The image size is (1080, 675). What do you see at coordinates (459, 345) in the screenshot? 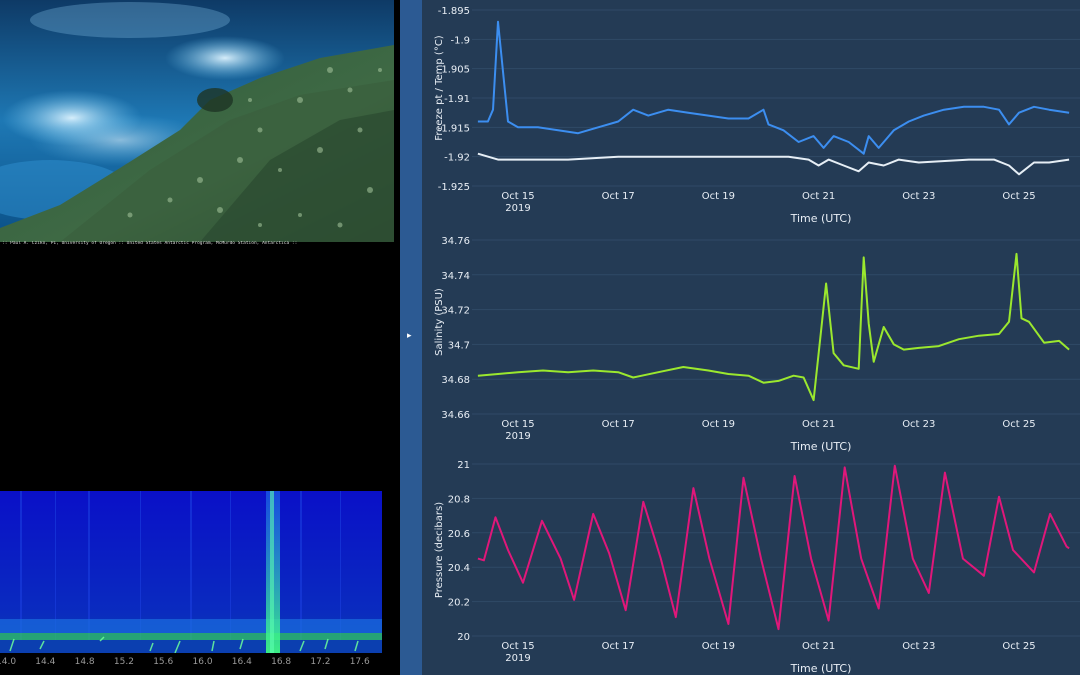
I see `y-tick-label: 34.7` at bounding box center [459, 345].